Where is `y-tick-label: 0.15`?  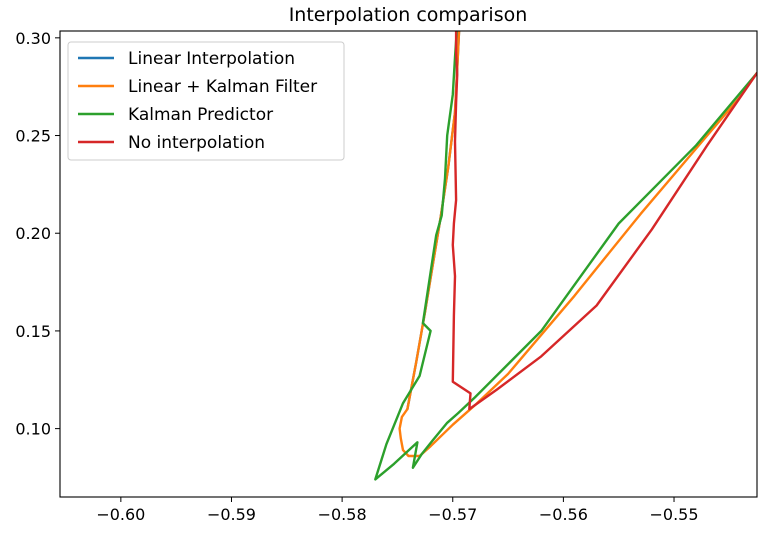
y-tick-label: 0.15 is located at coordinates (33, 331).